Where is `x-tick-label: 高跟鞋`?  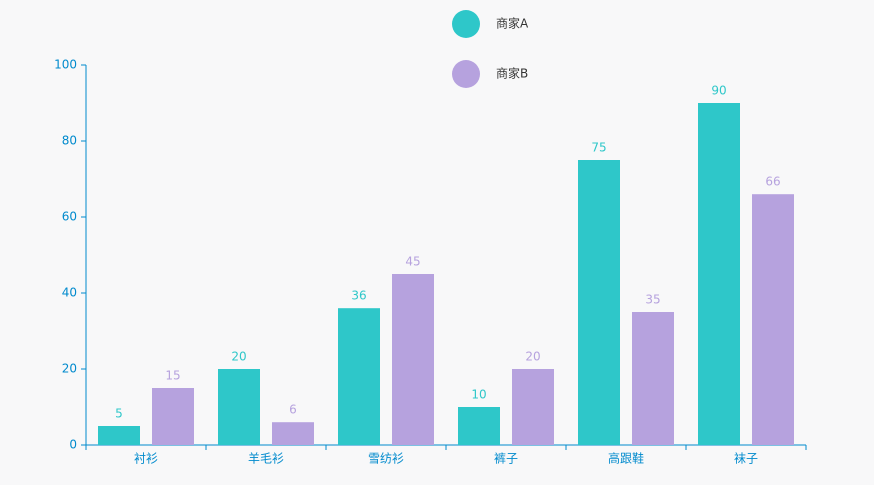 x-tick-label: 高跟鞋 is located at coordinates (626, 458).